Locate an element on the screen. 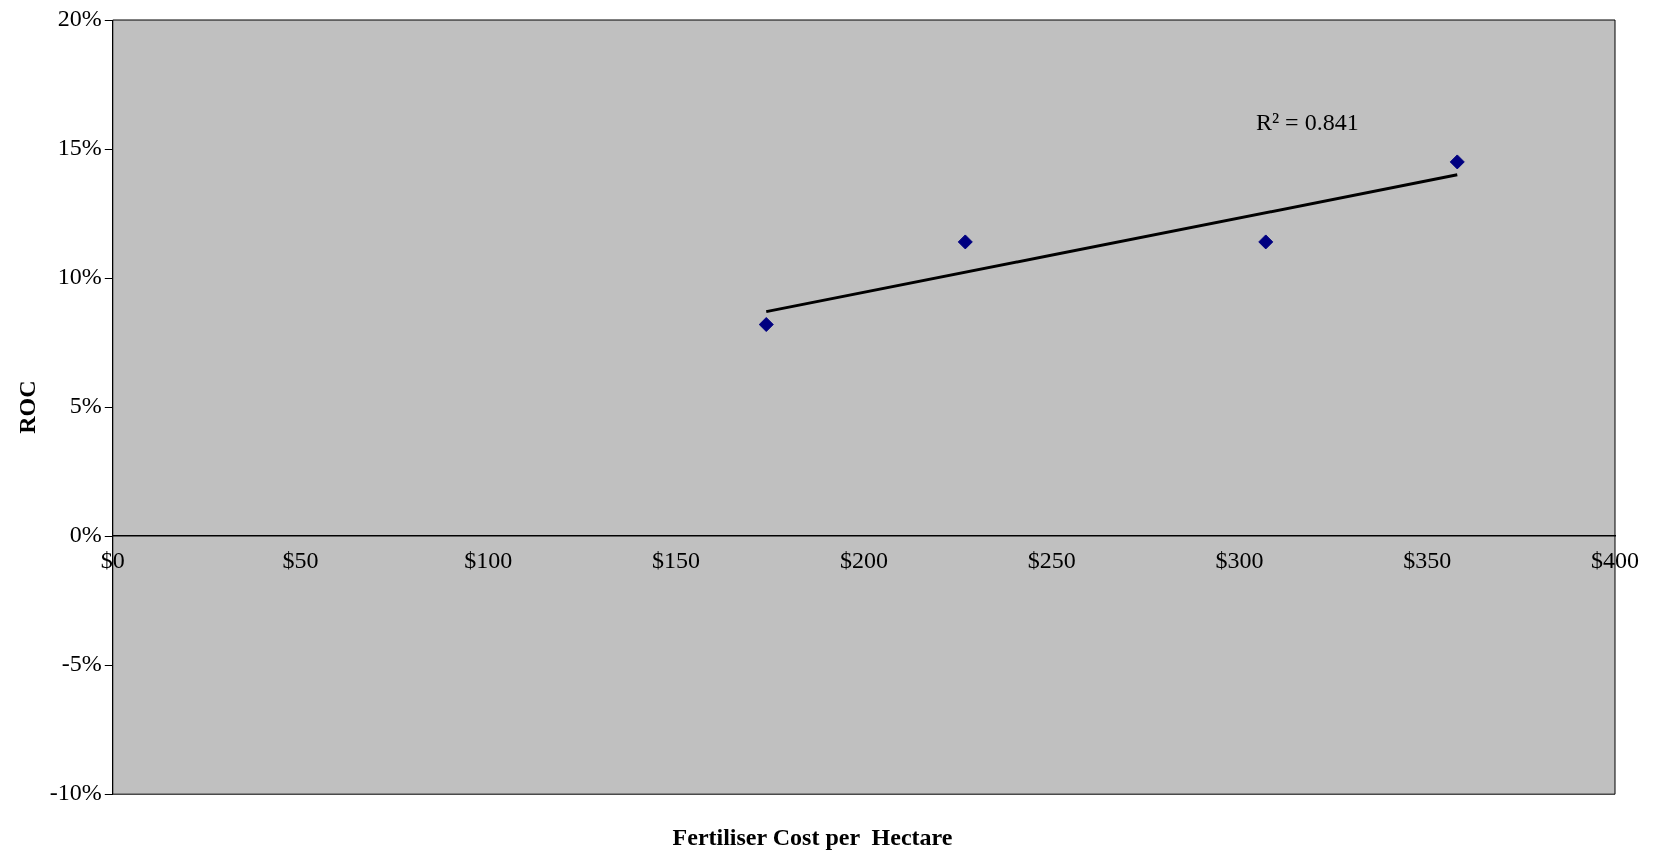 The height and width of the screenshot is (863, 1663). y-tick-label: 10% is located at coordinates (79, 276).